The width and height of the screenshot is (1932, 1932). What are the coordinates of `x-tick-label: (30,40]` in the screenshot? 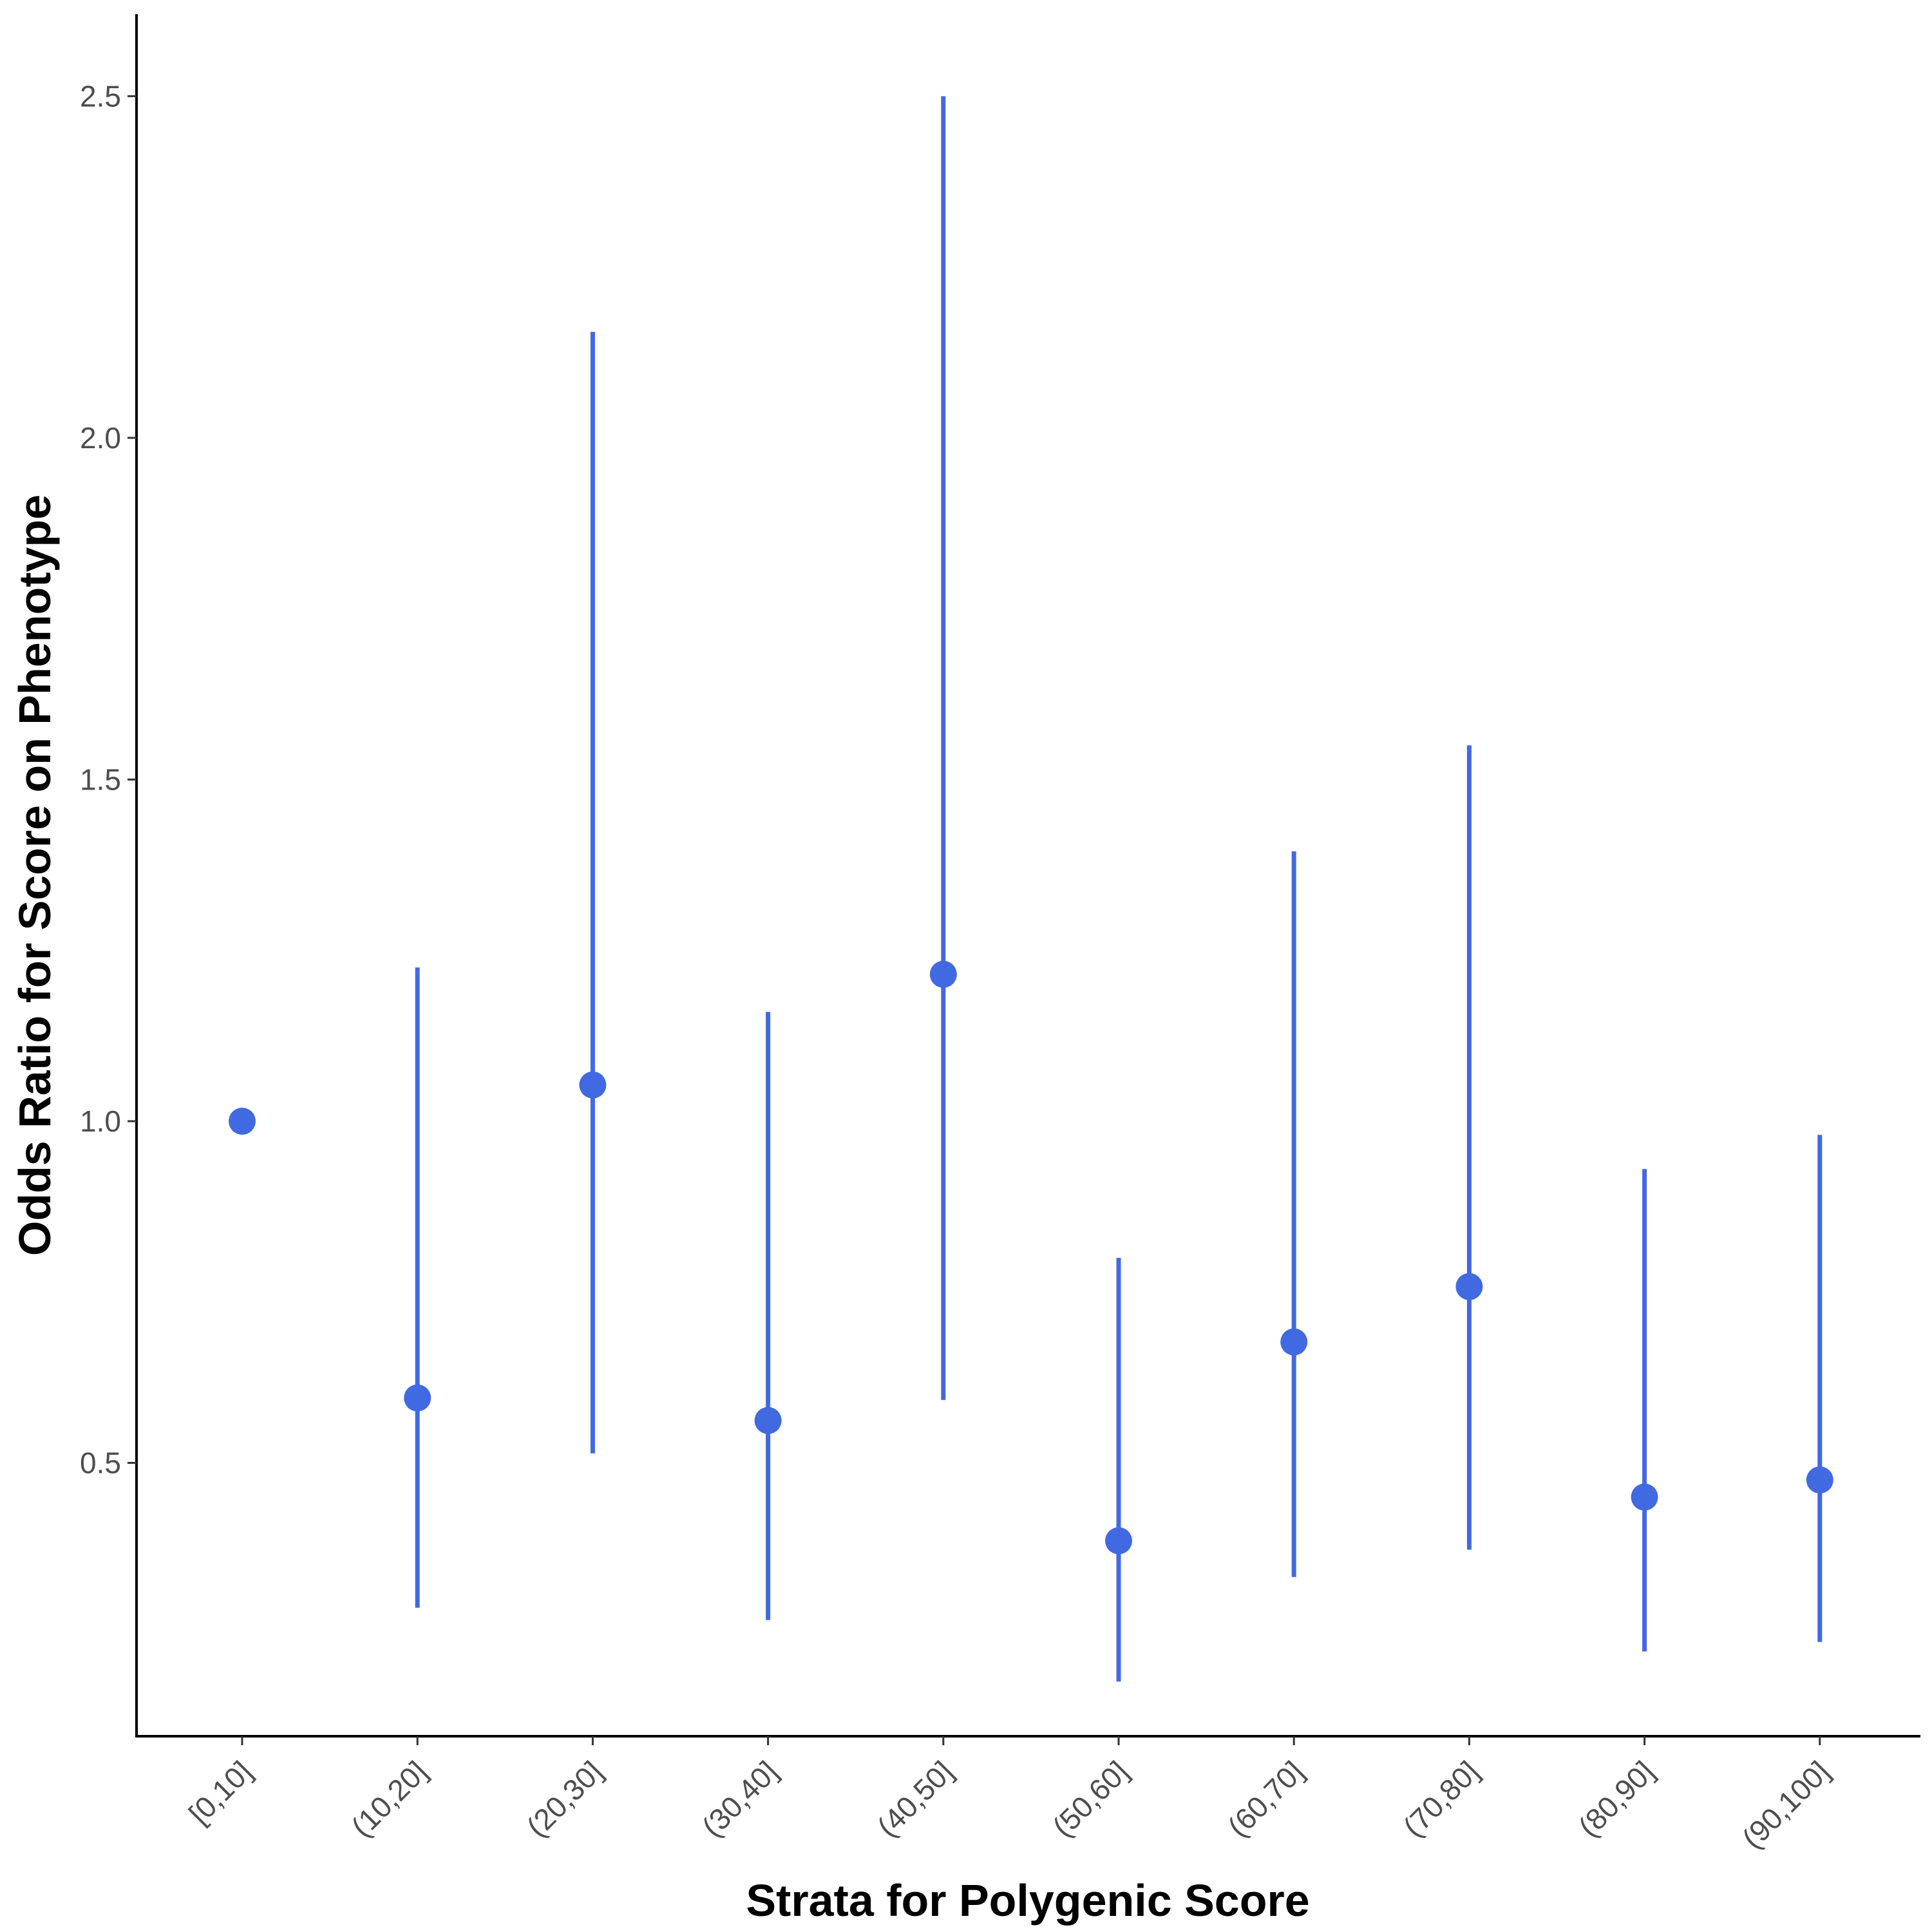 It's located at (740, 1799).